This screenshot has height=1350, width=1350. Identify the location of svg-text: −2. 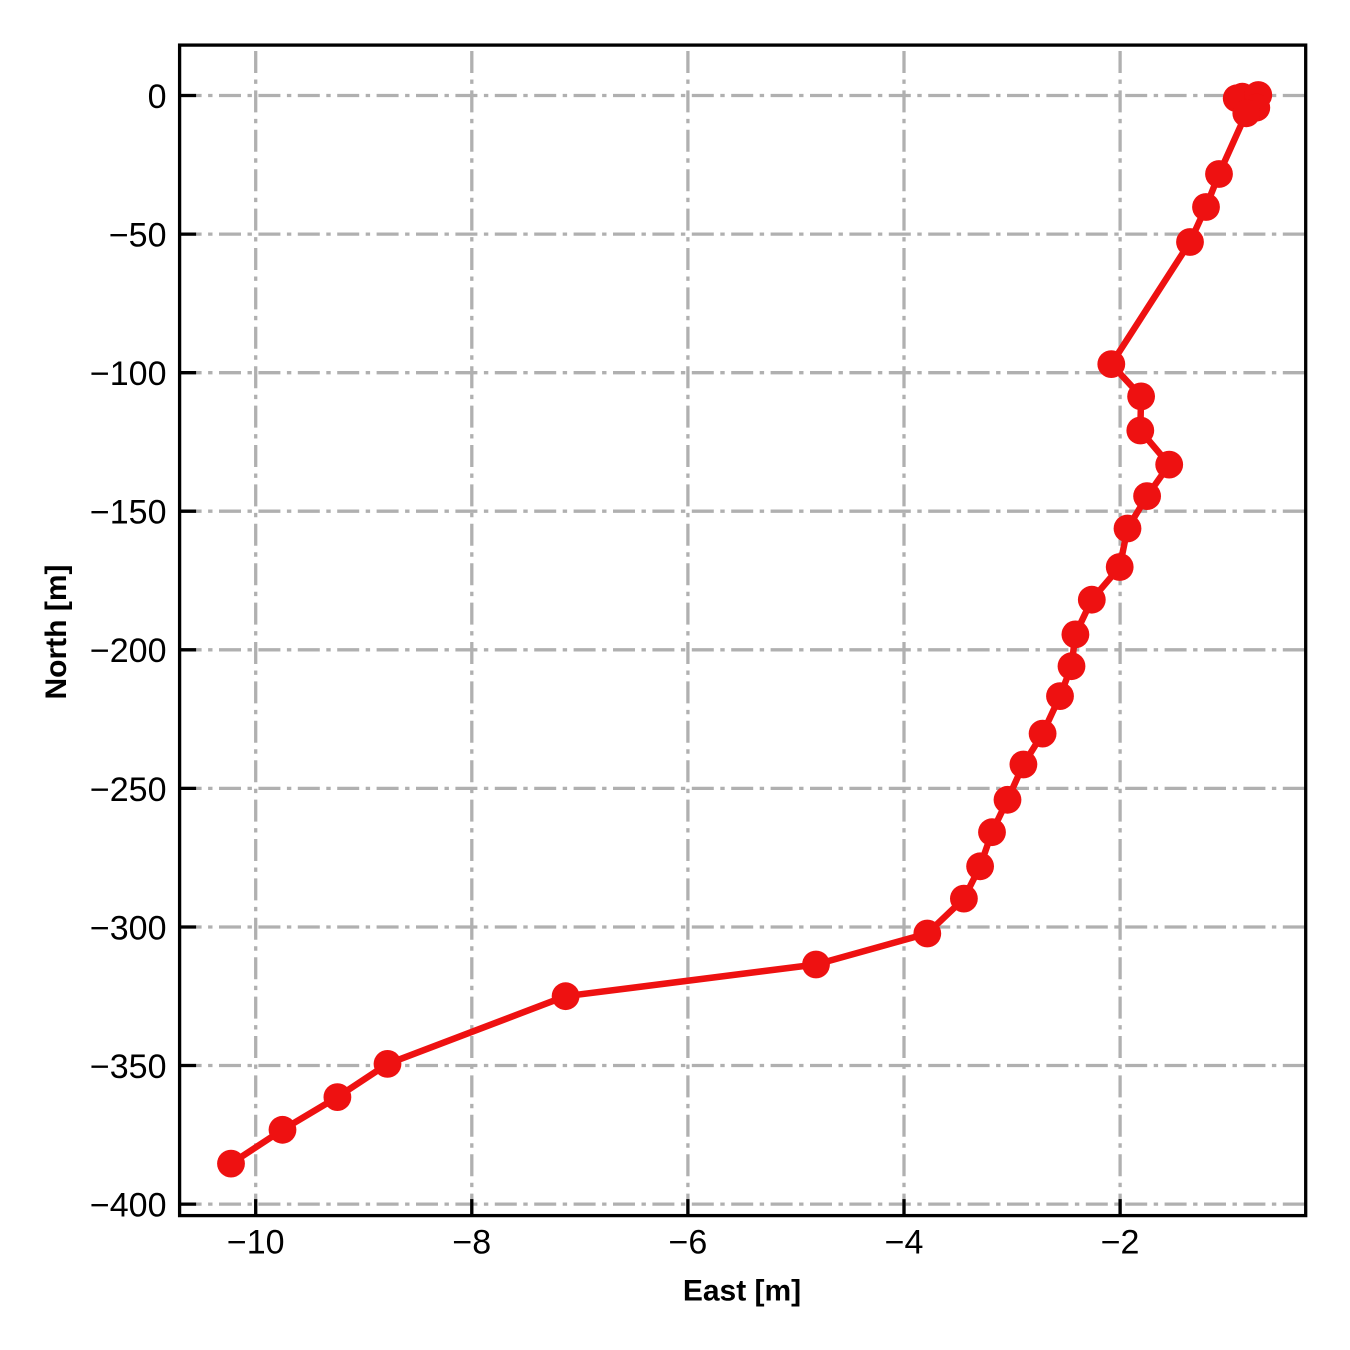
(1120, 1243).